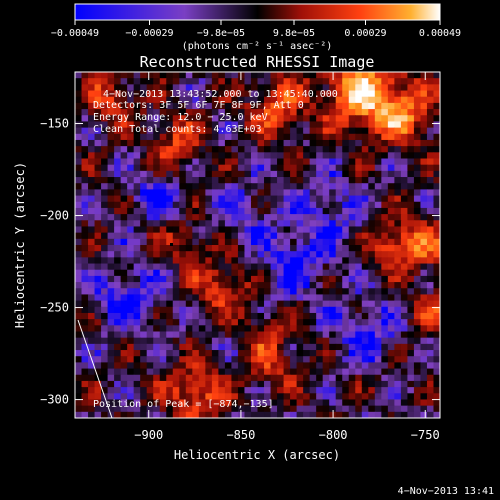 Image resolution: width=500 pixels, height=500 pixels. What do you see at coordinates (54, 124) in the screenshot?
I see `y-tick-label: −150` at bounding box center [54, 124].